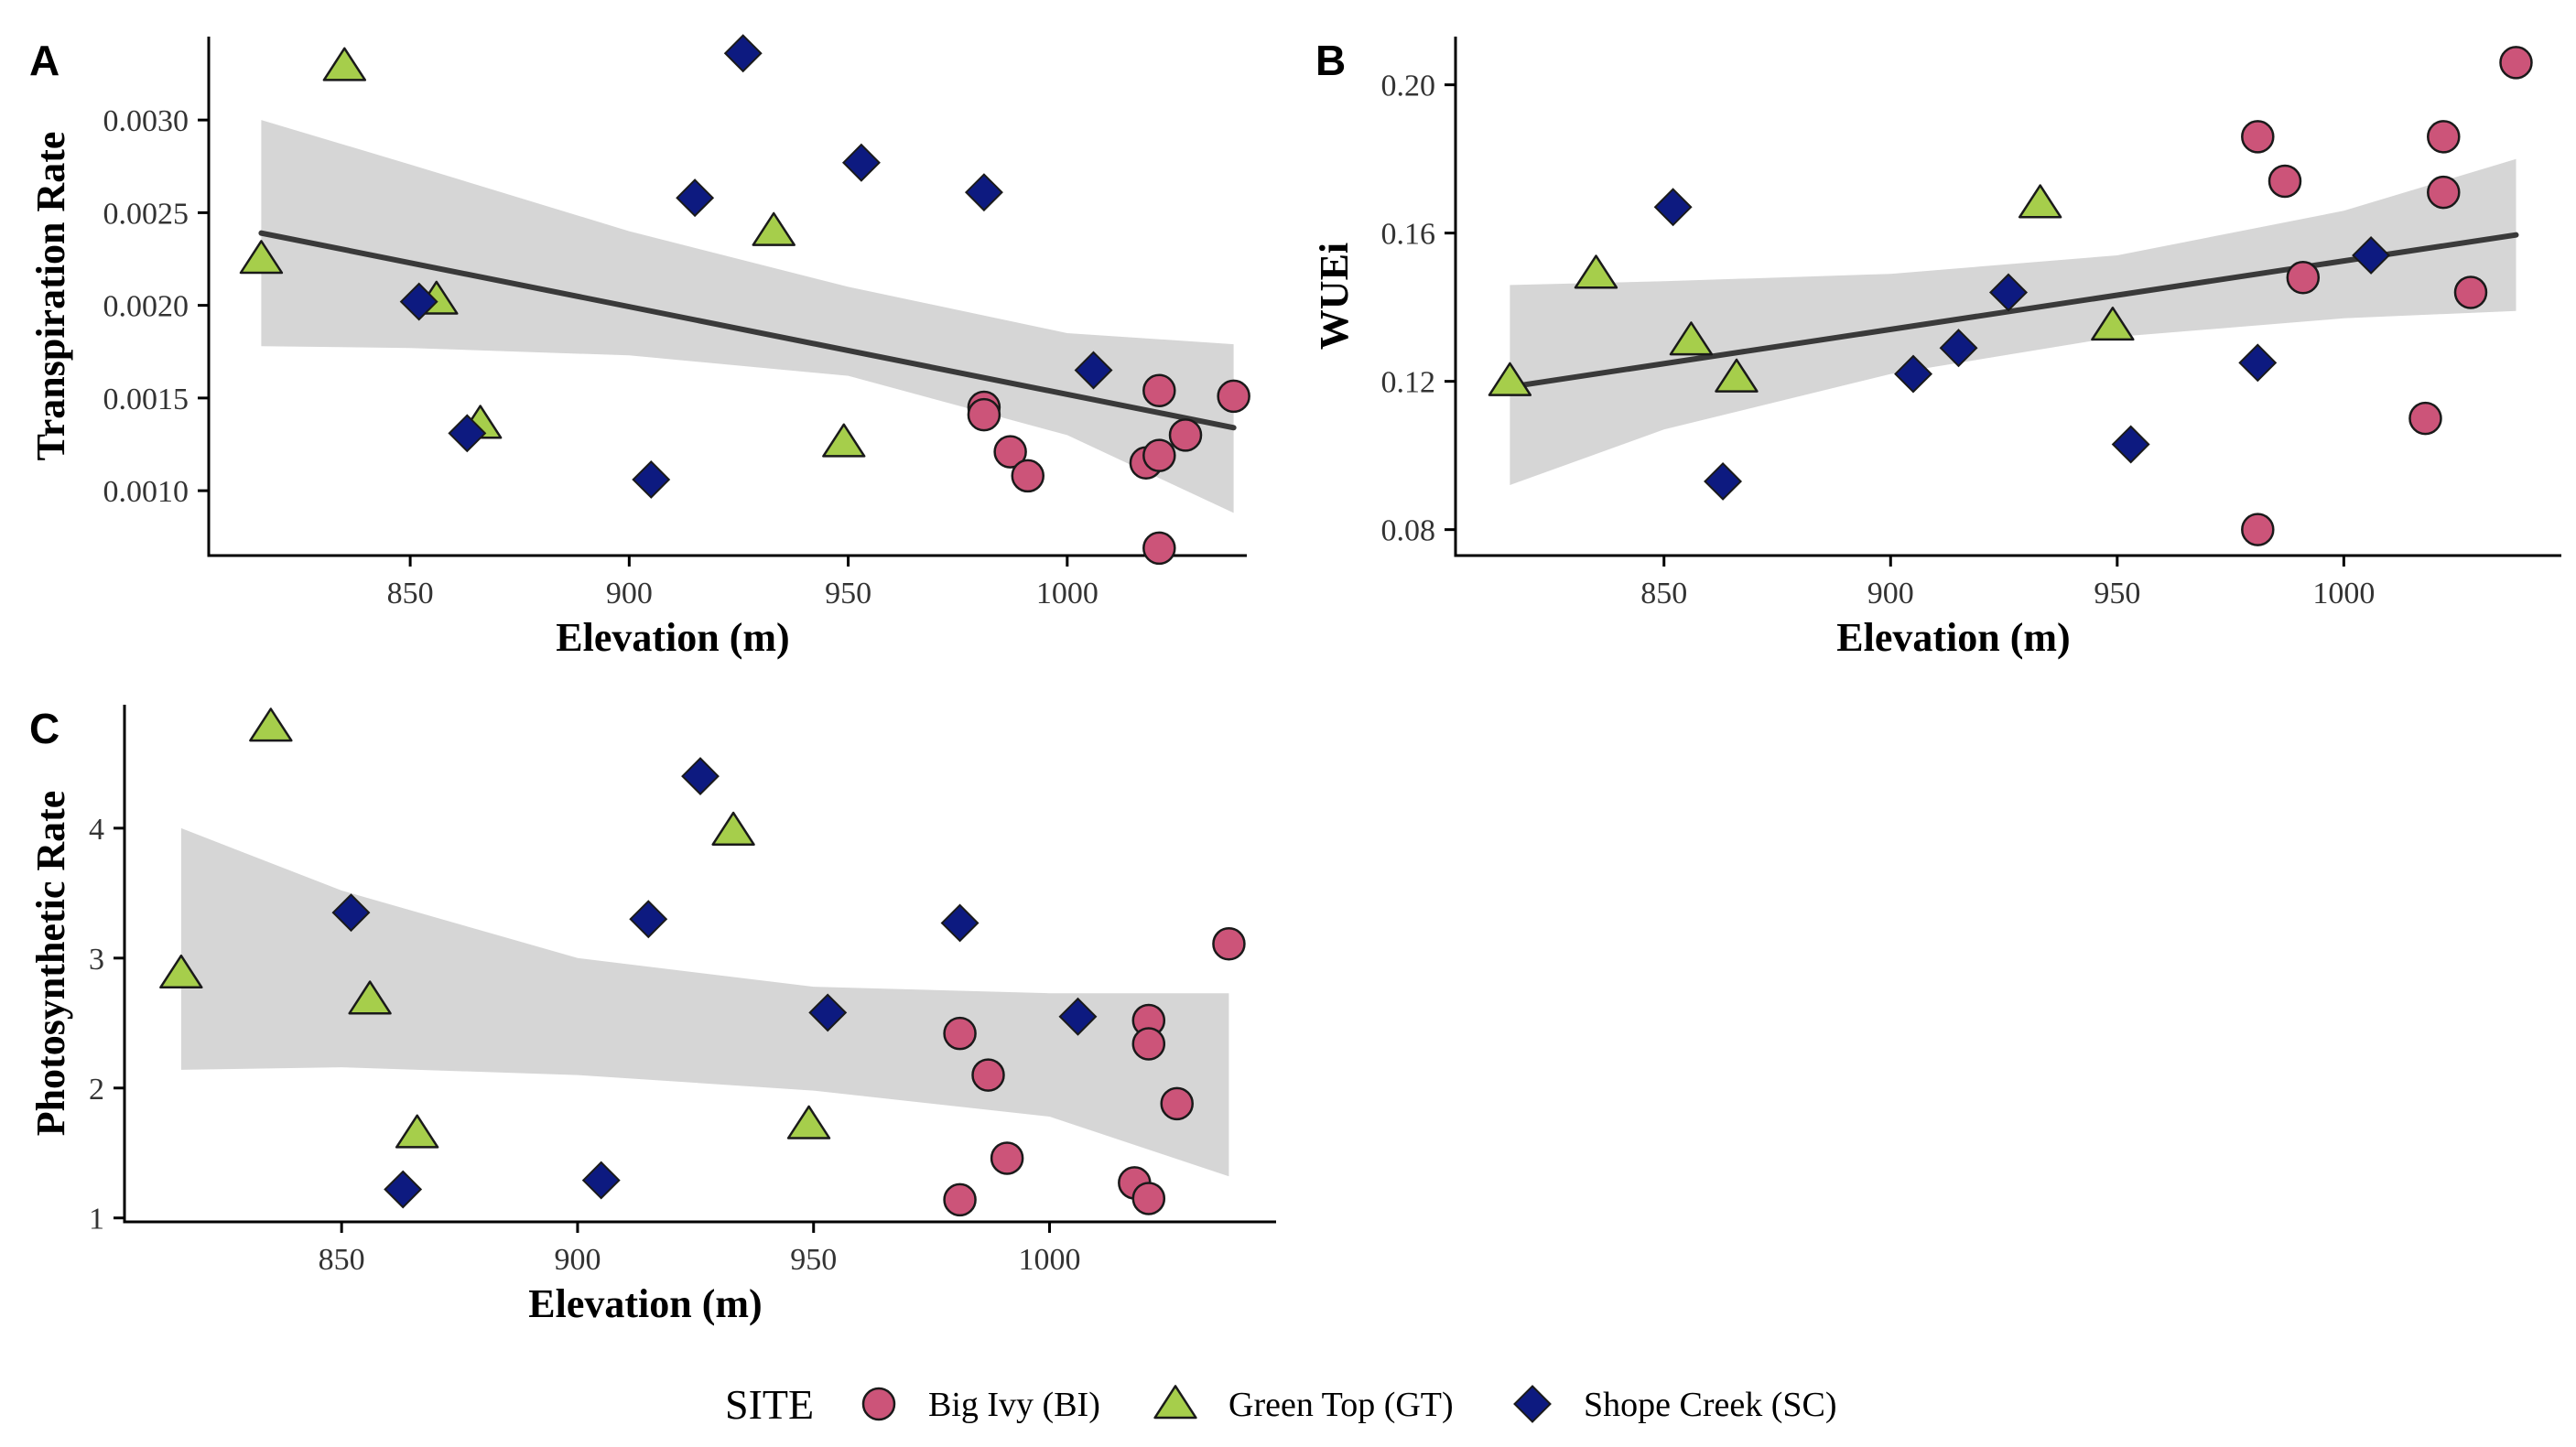  I want to click on regression-line, so click(2013, 311).